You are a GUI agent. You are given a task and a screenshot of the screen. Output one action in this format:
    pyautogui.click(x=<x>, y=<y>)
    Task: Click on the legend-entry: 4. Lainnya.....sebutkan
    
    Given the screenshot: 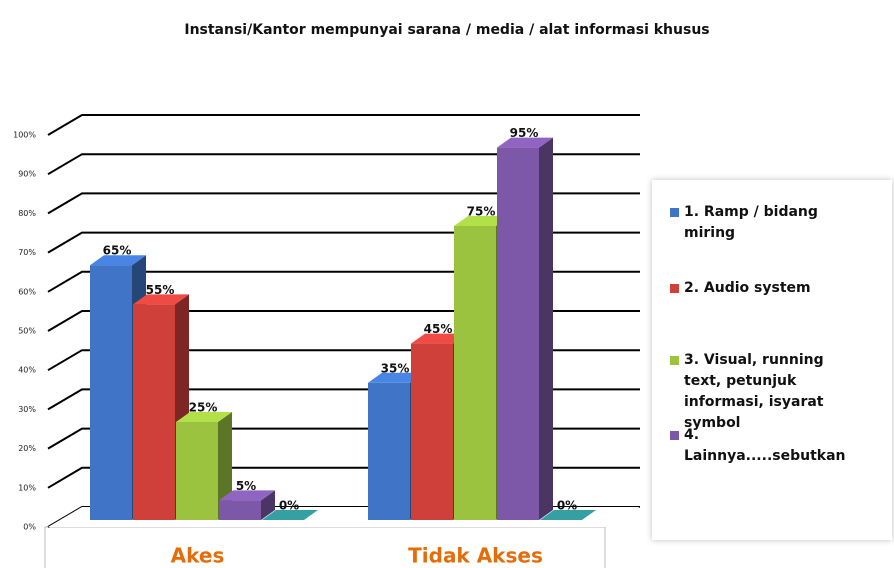 What is the action you would take?
    pyautogui.click(x=762, y=446)
    